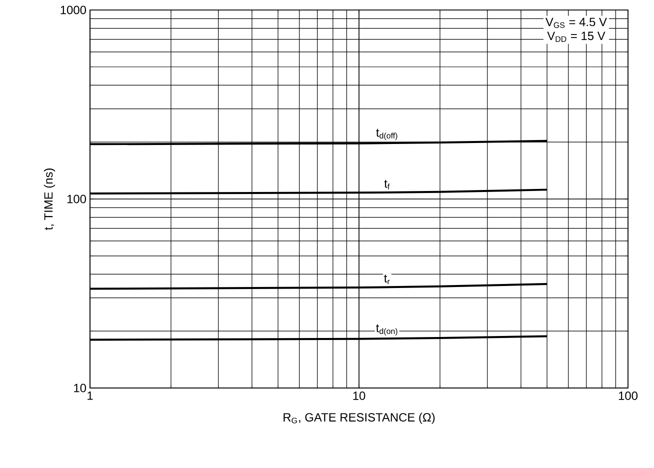  I want to click on x-tick-label: 1, so click(90, 396).